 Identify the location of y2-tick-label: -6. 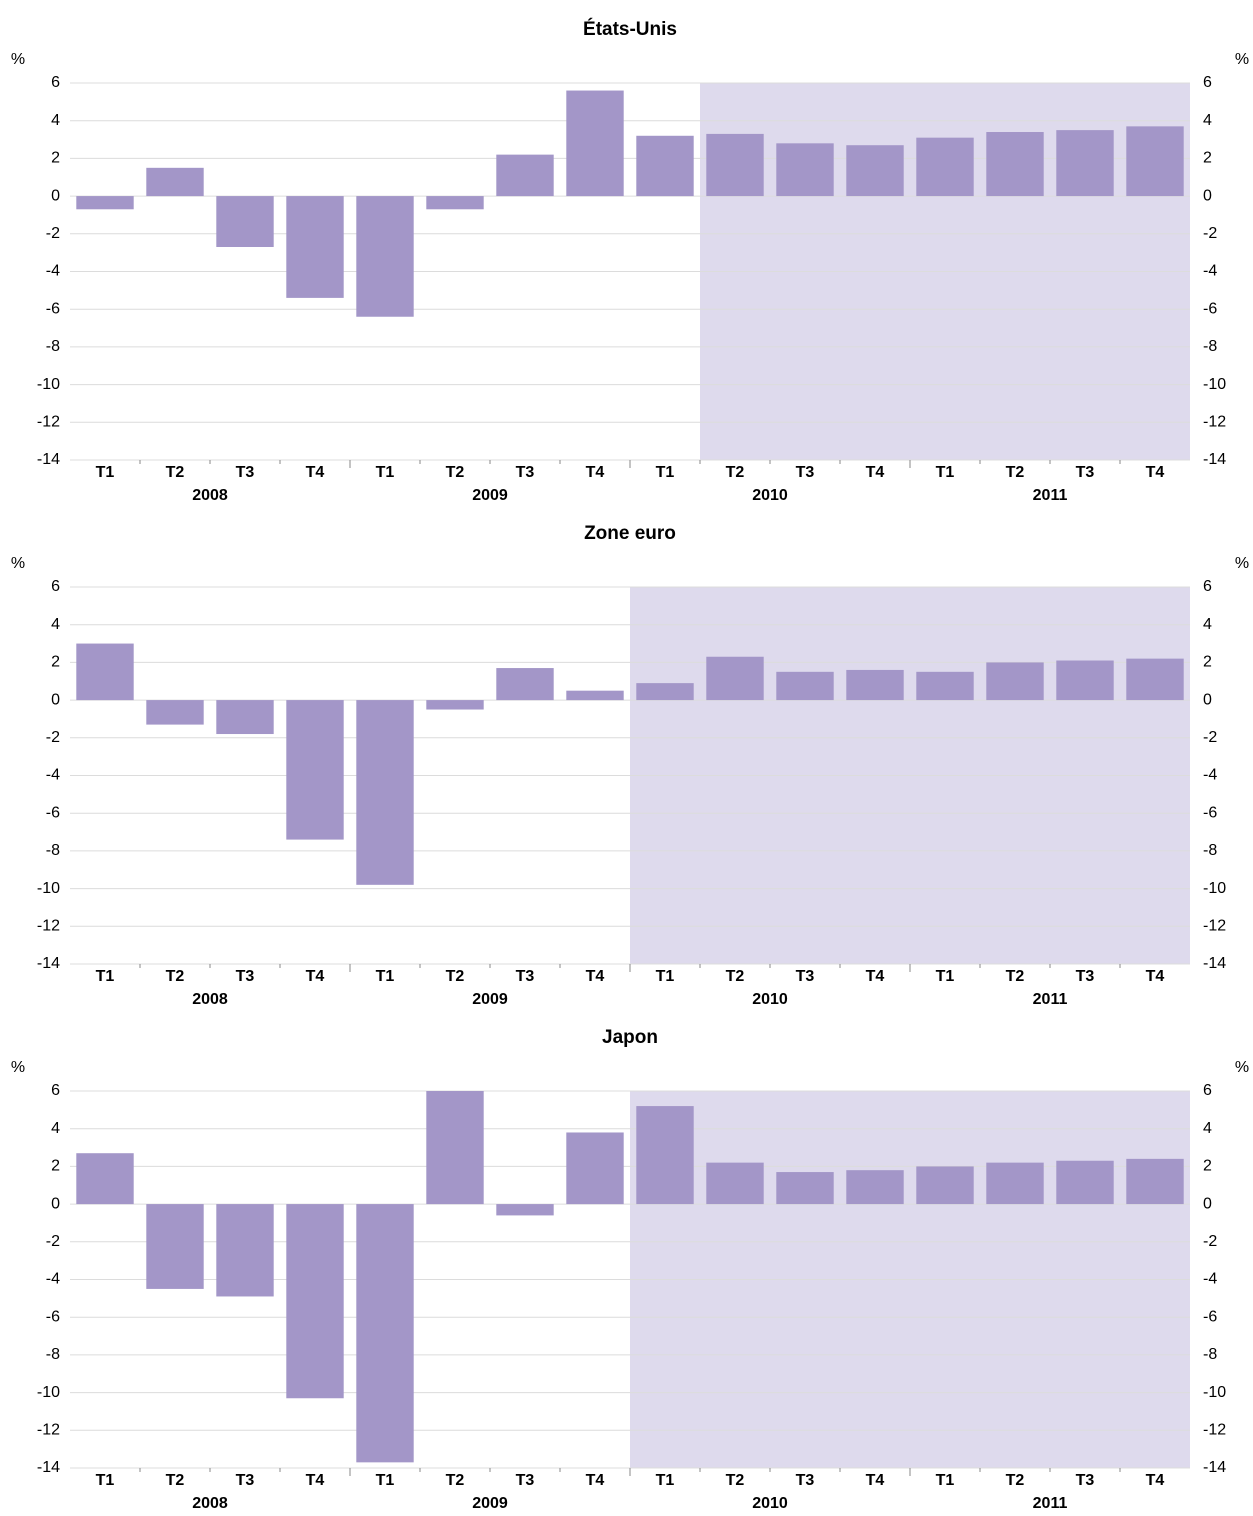
(1210, 812).